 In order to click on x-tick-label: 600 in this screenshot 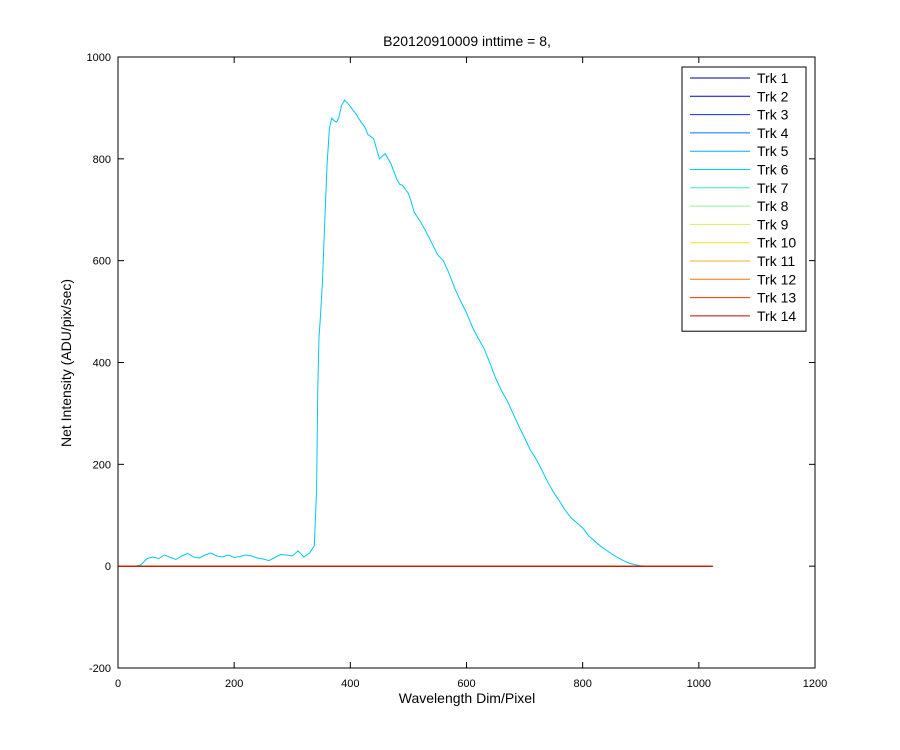, I will do `click(466, 684)`.